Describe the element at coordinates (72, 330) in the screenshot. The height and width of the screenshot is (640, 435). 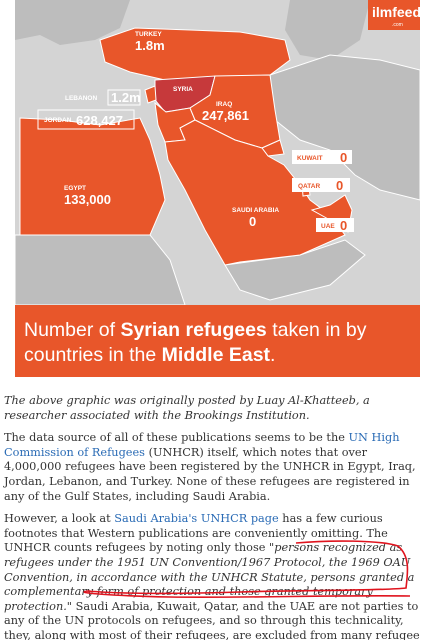
I see `caption-text: Number of` at that location.